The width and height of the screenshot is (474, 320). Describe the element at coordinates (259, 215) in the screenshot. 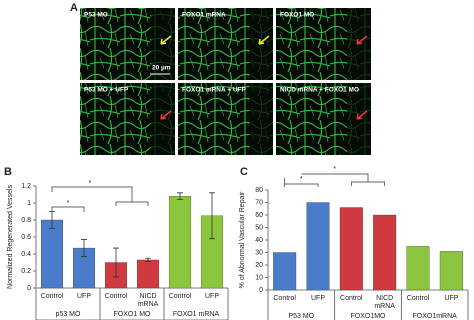

I see `y-tick-label: 60` at that location.